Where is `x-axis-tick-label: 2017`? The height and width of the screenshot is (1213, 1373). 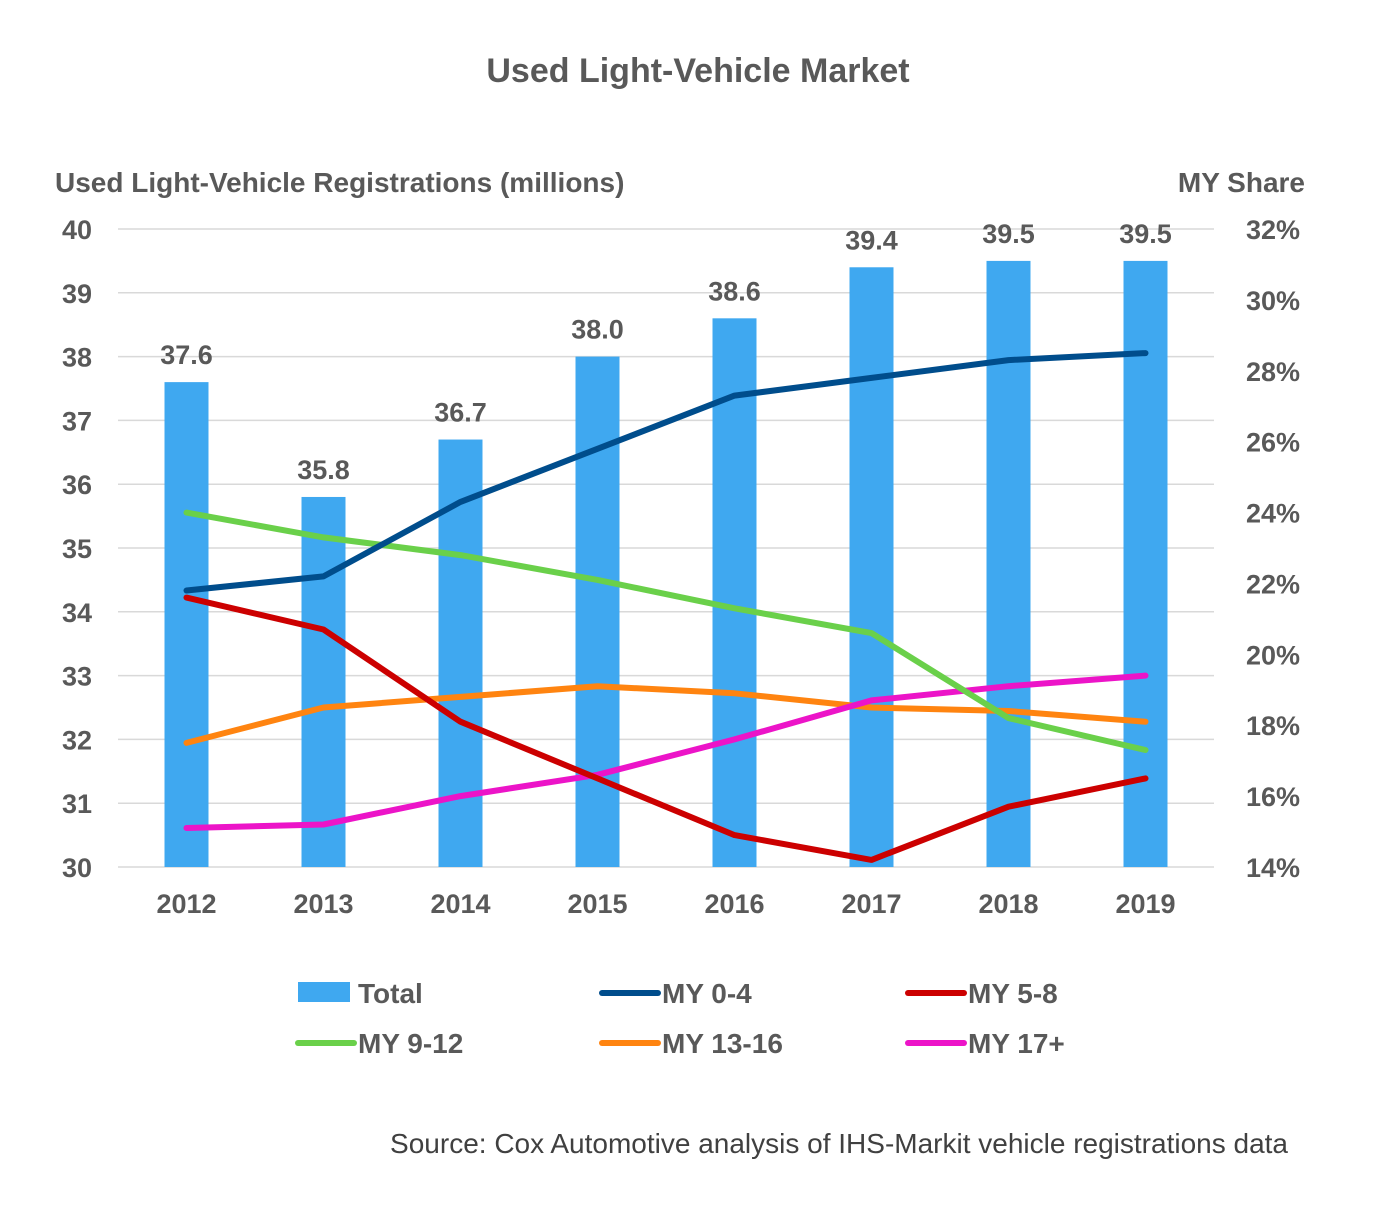 x-axis-tick-label: 2017 is located at coordinates (871, 904).